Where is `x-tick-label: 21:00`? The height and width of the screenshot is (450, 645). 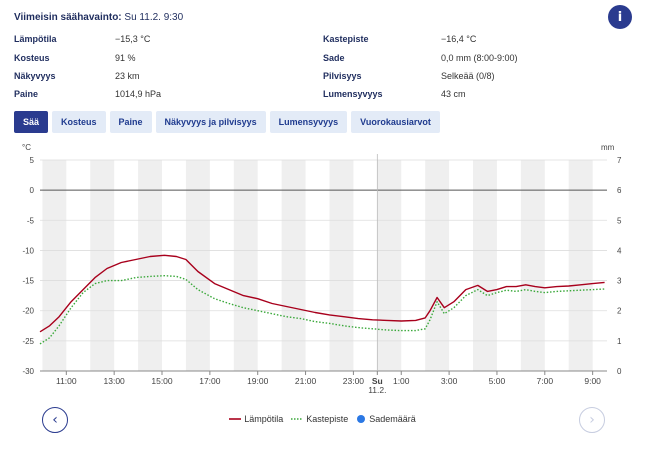
x-tick-label: 21:00 is located at coordinates (306, 381).